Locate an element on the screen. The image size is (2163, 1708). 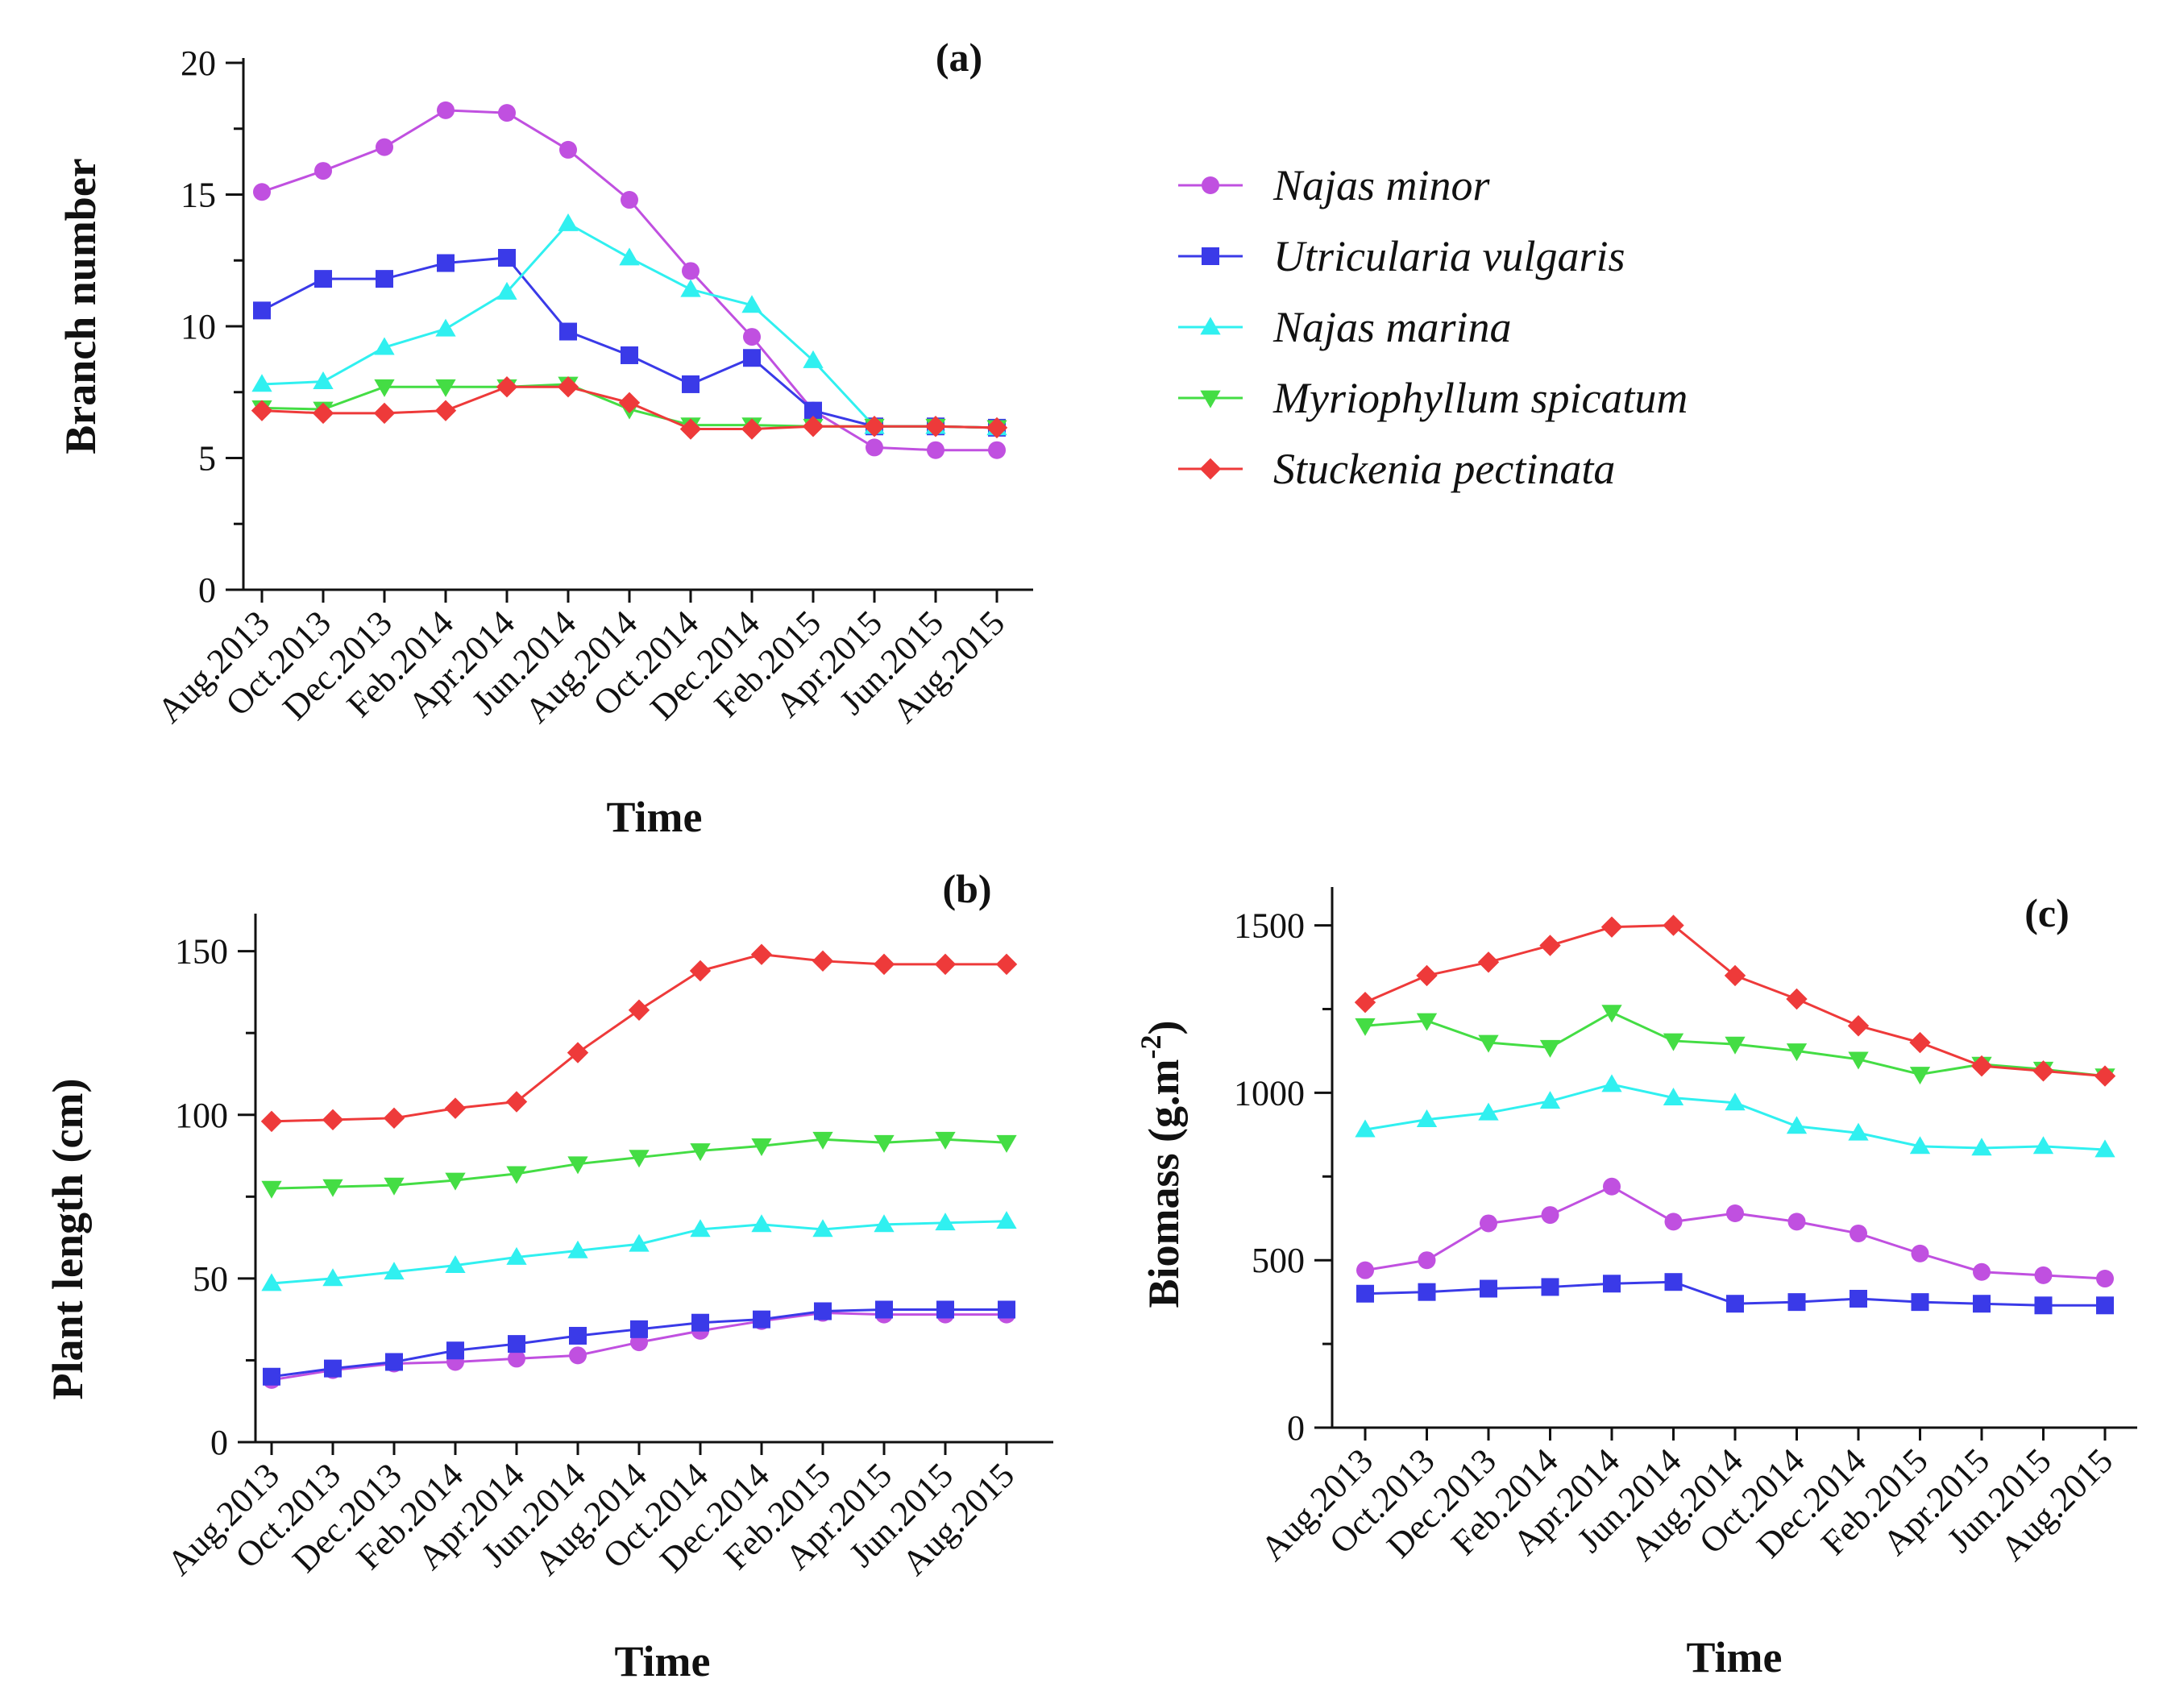
legend-marker-utricularia-vulgaris is located at coordinates (1210, 256).